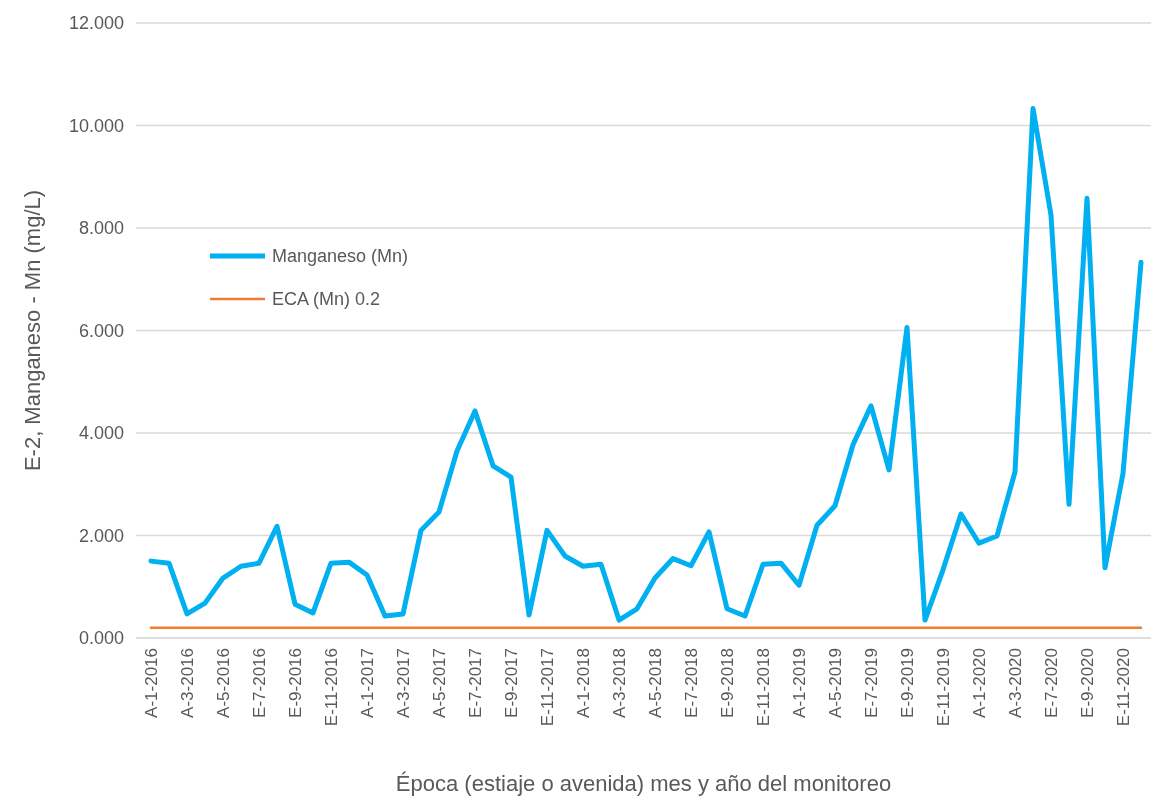 Image resolution: width=1173 pixels, height=803 pixels. Describe the element at coordinates (332, 687) in the screenshot. I see `x-tick-label: E-11-2016` at that location.